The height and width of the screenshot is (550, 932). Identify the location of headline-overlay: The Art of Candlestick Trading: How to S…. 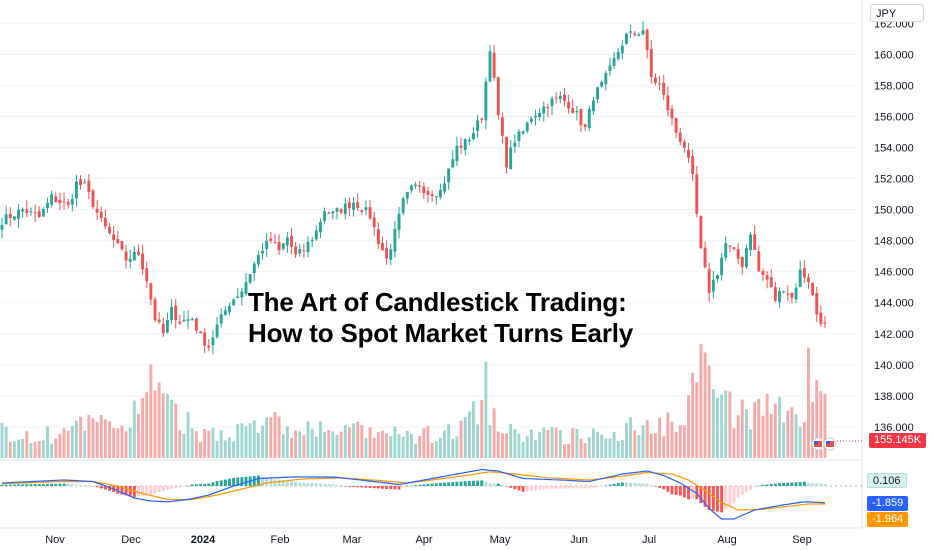
(440, 318).